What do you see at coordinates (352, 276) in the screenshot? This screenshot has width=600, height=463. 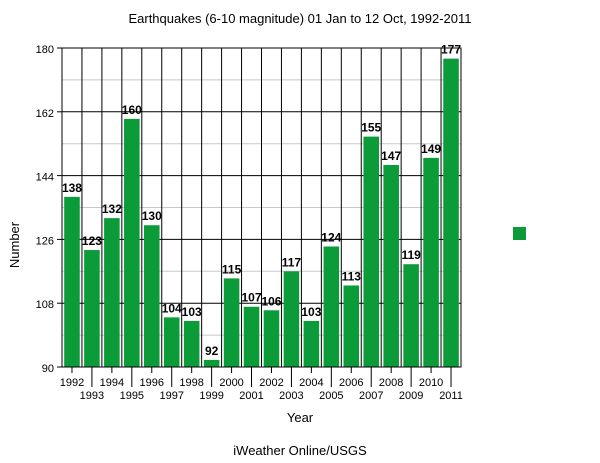 I see `bar-value-label: 113` at bounding box center [352, 276].